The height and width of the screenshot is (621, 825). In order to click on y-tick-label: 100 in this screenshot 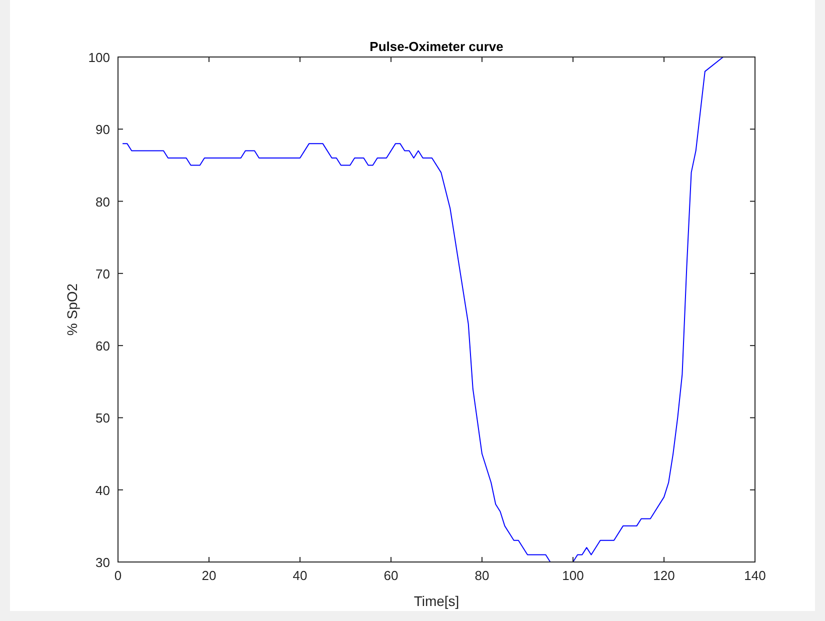, I will do `click(99, 57)`.